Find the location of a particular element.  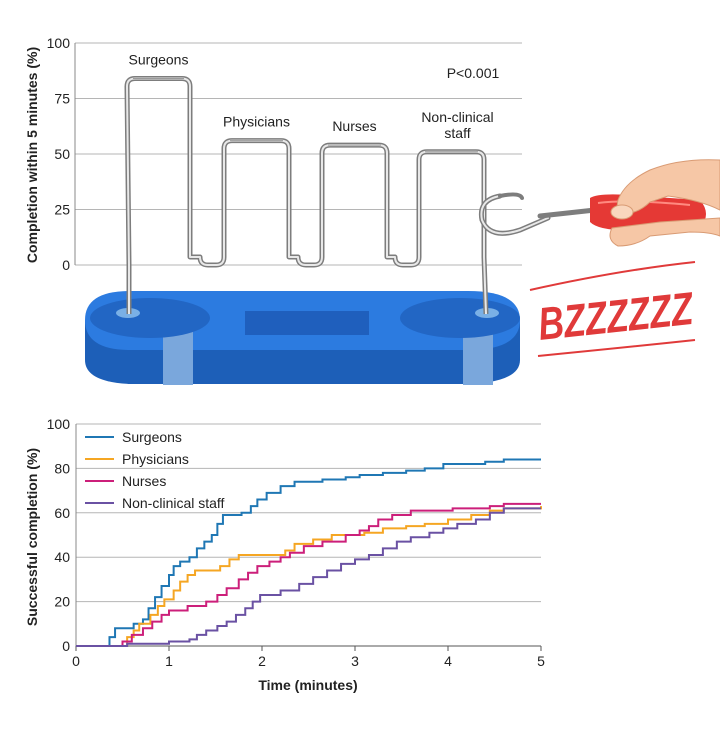

category-label: Nurses is located at coordinates (354, 126).